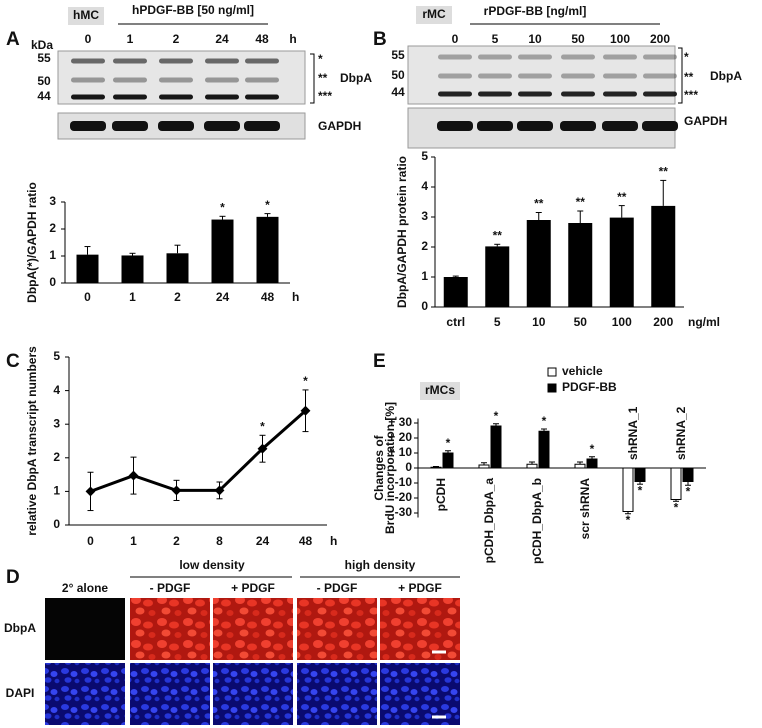 The width and height of the screenshot is (762, 728). Describe the element at coordinates (622, 322) in the screenshot. I see `x-tick-label: 100` at that location.